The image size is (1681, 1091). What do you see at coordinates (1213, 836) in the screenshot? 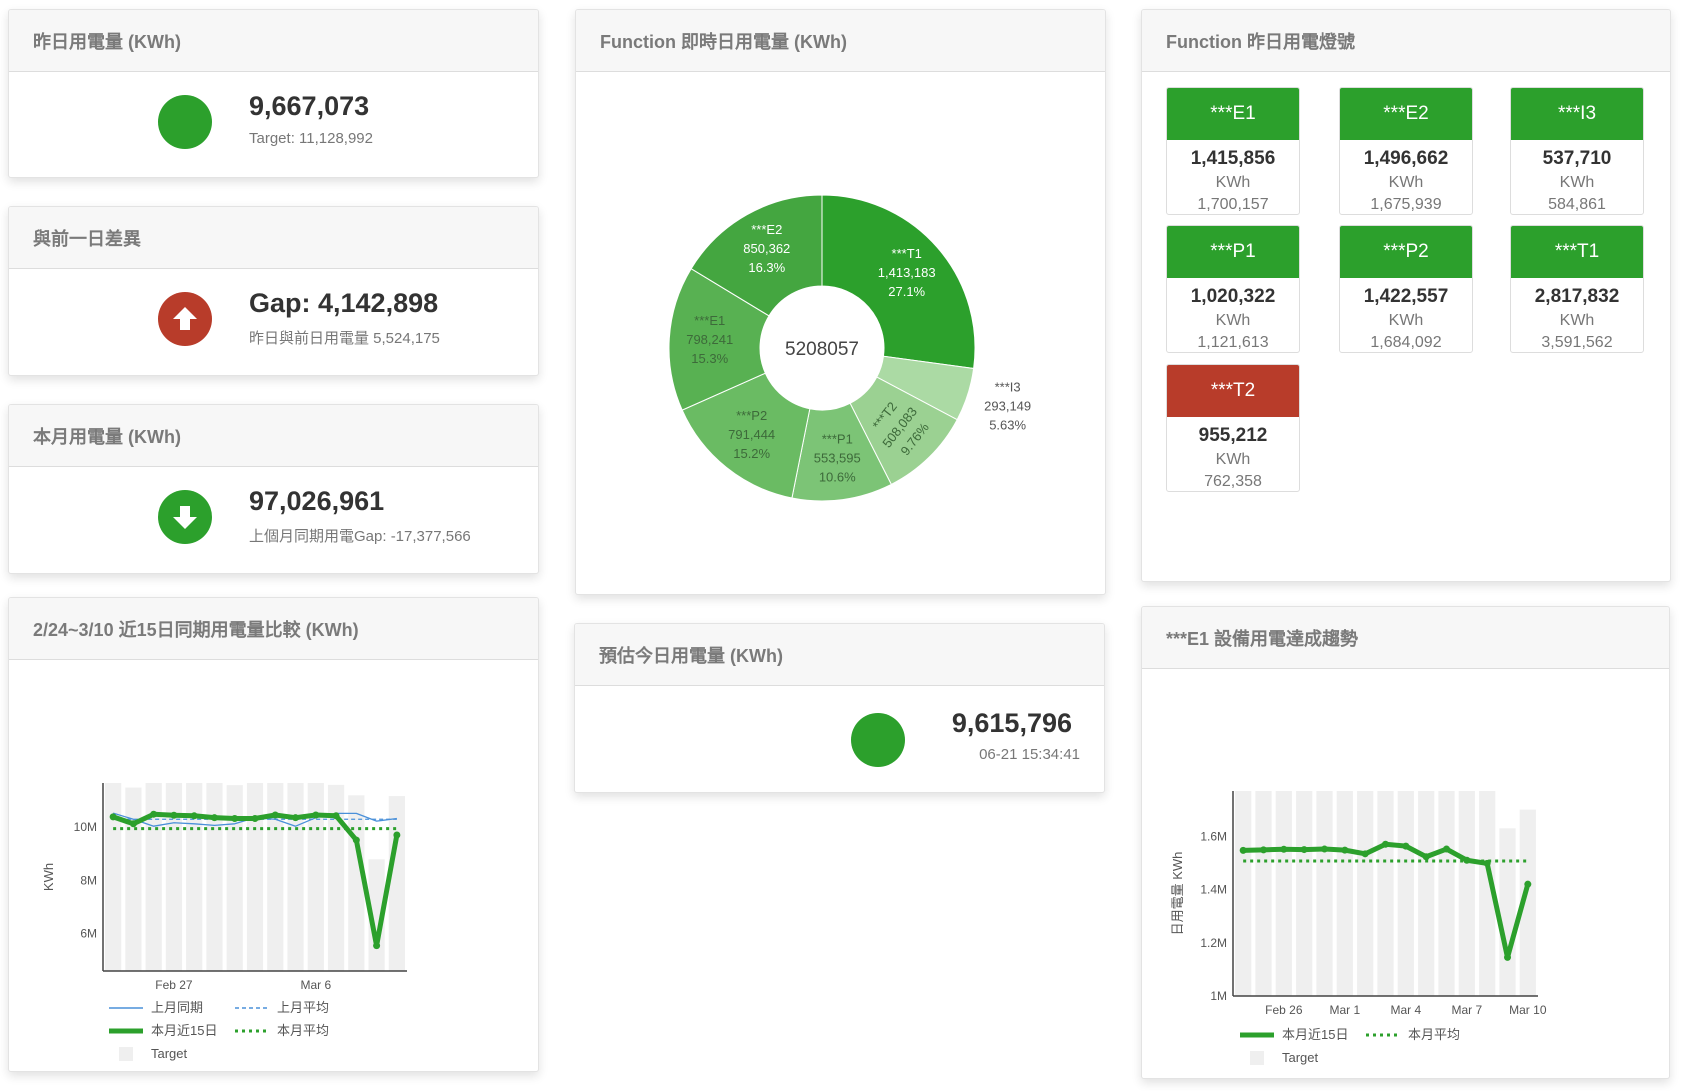
I see `y-tick-label: 1.6M` at bounding box center [1213, 836].